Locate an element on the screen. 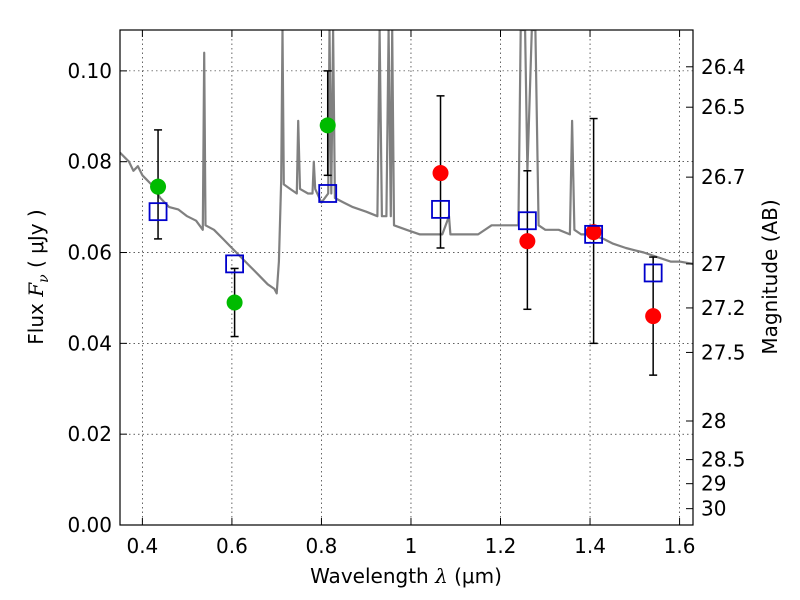 This screenshot has width=800, height=600. y2-tick-label: 27 is located at coordinates (713, 264).